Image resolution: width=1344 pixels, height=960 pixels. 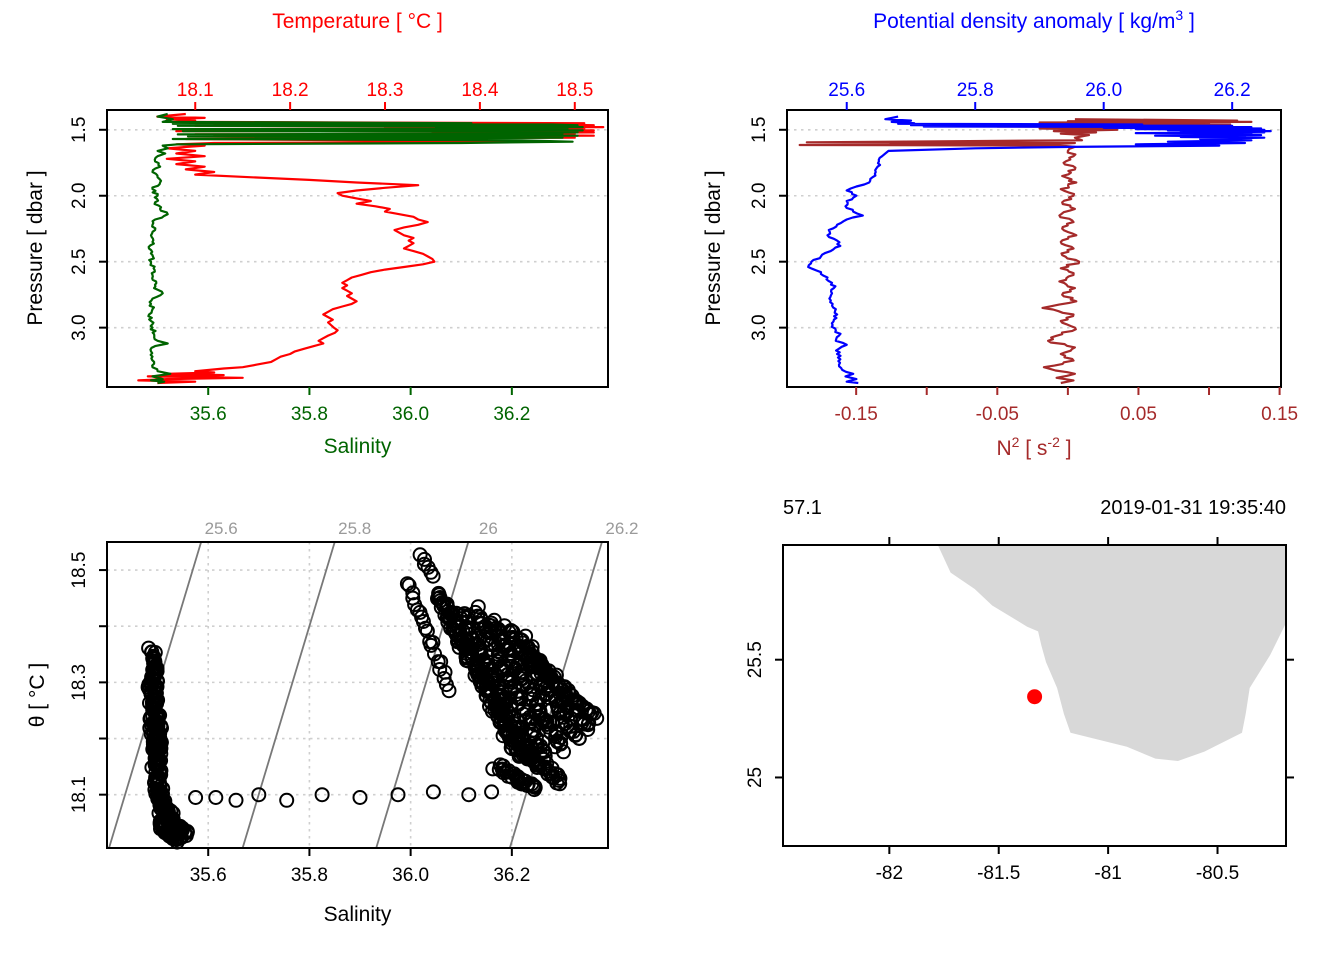 What do you see at coordinates (357, 446) in the screenshot?
I see `salinity-axis-title-top-panel: Salinity` at bounding box center [357, 446].